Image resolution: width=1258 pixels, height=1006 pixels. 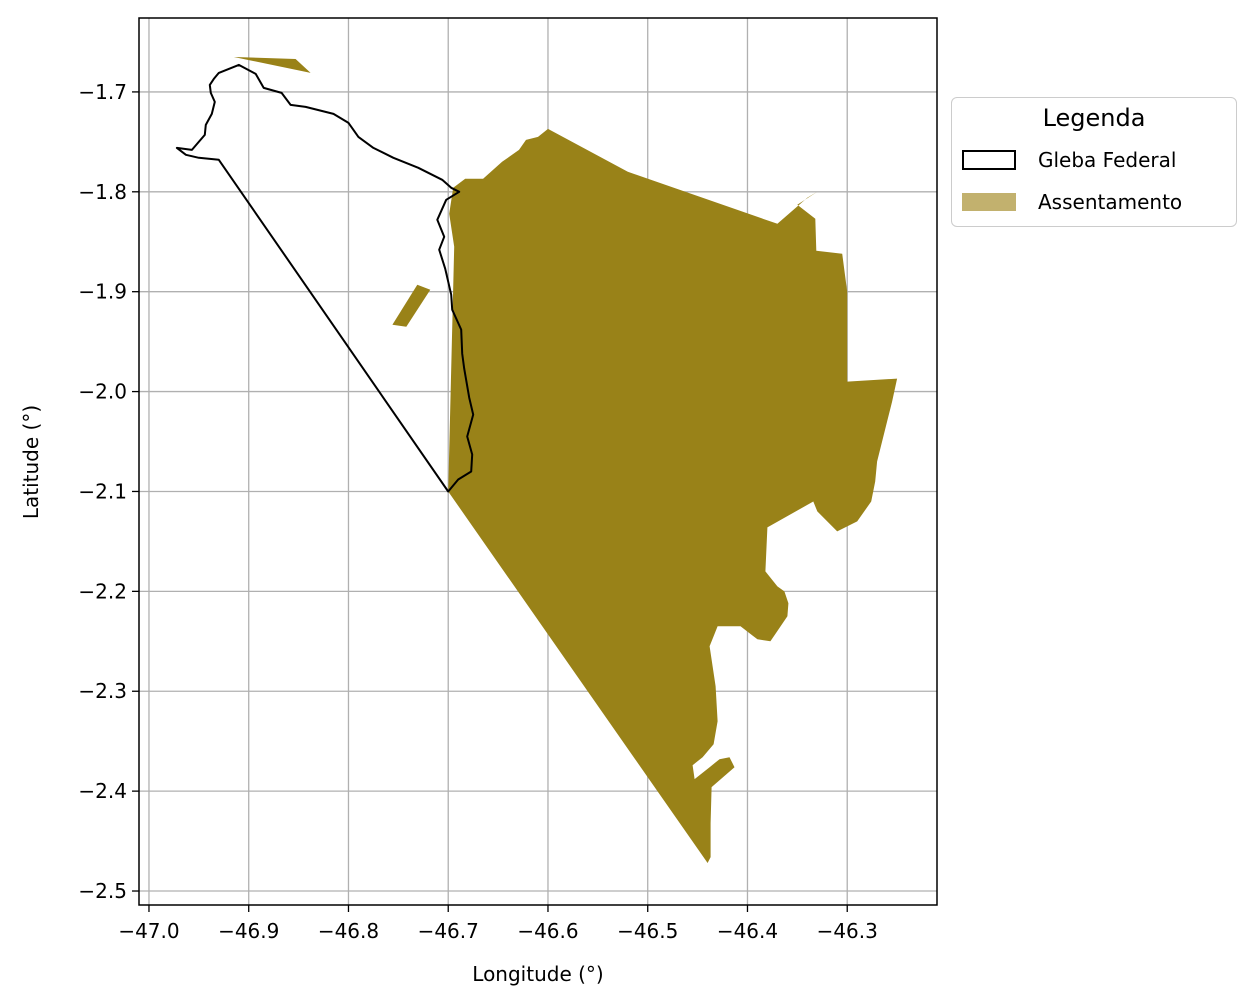 What do you see at coordinates (148, 931) in the screenshot?
I see `x-tick-label-0: −47.0` at bounding box center [148, 931].